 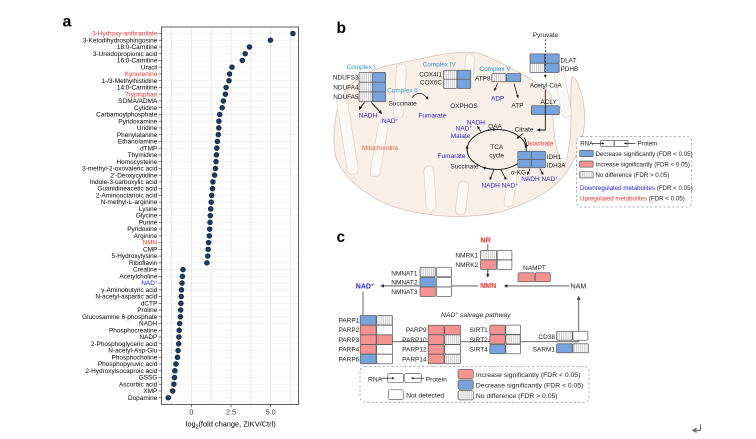 What do you see at coordinates (416, 330) in the screenshot?
I see `svg-text: PARP9` at bounding box center [416, 330].